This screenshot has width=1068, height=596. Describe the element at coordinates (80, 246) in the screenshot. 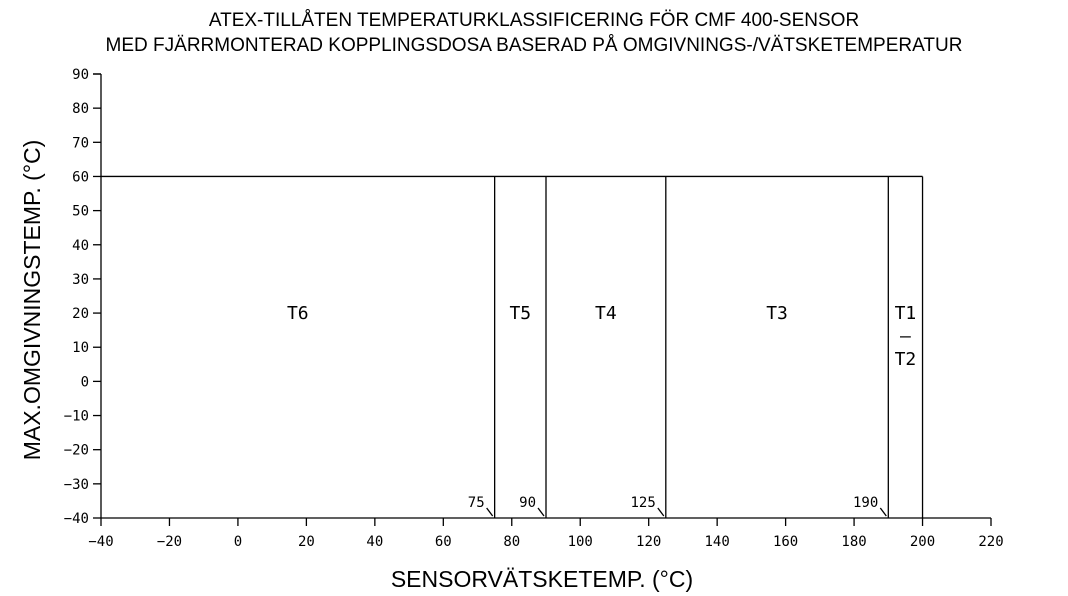

I see `y-tick-label: 40` at that location.